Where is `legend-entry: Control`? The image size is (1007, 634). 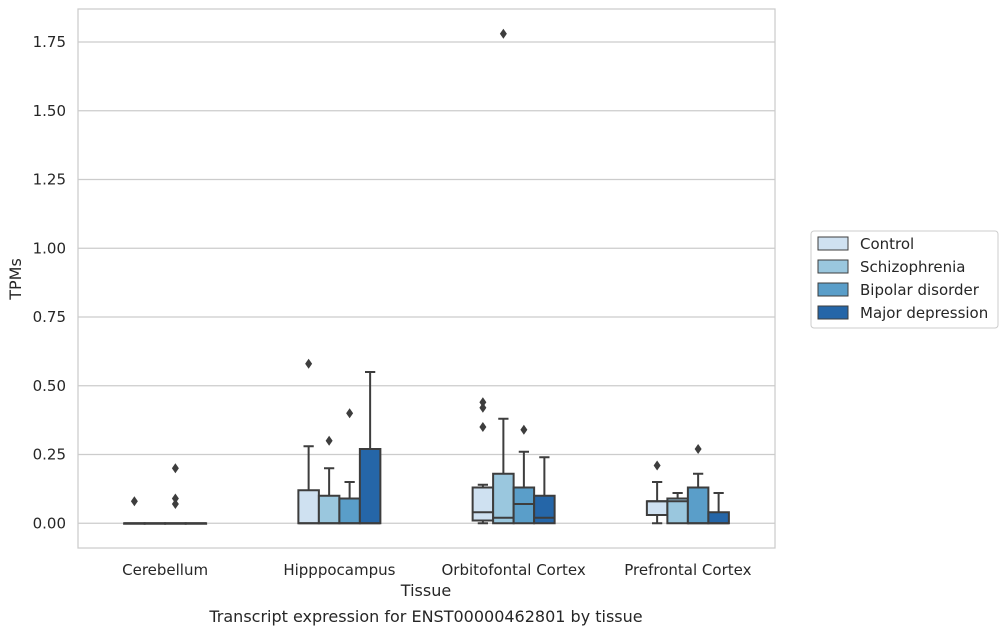
legend-entry: Control is located at coordinates (887, 244).